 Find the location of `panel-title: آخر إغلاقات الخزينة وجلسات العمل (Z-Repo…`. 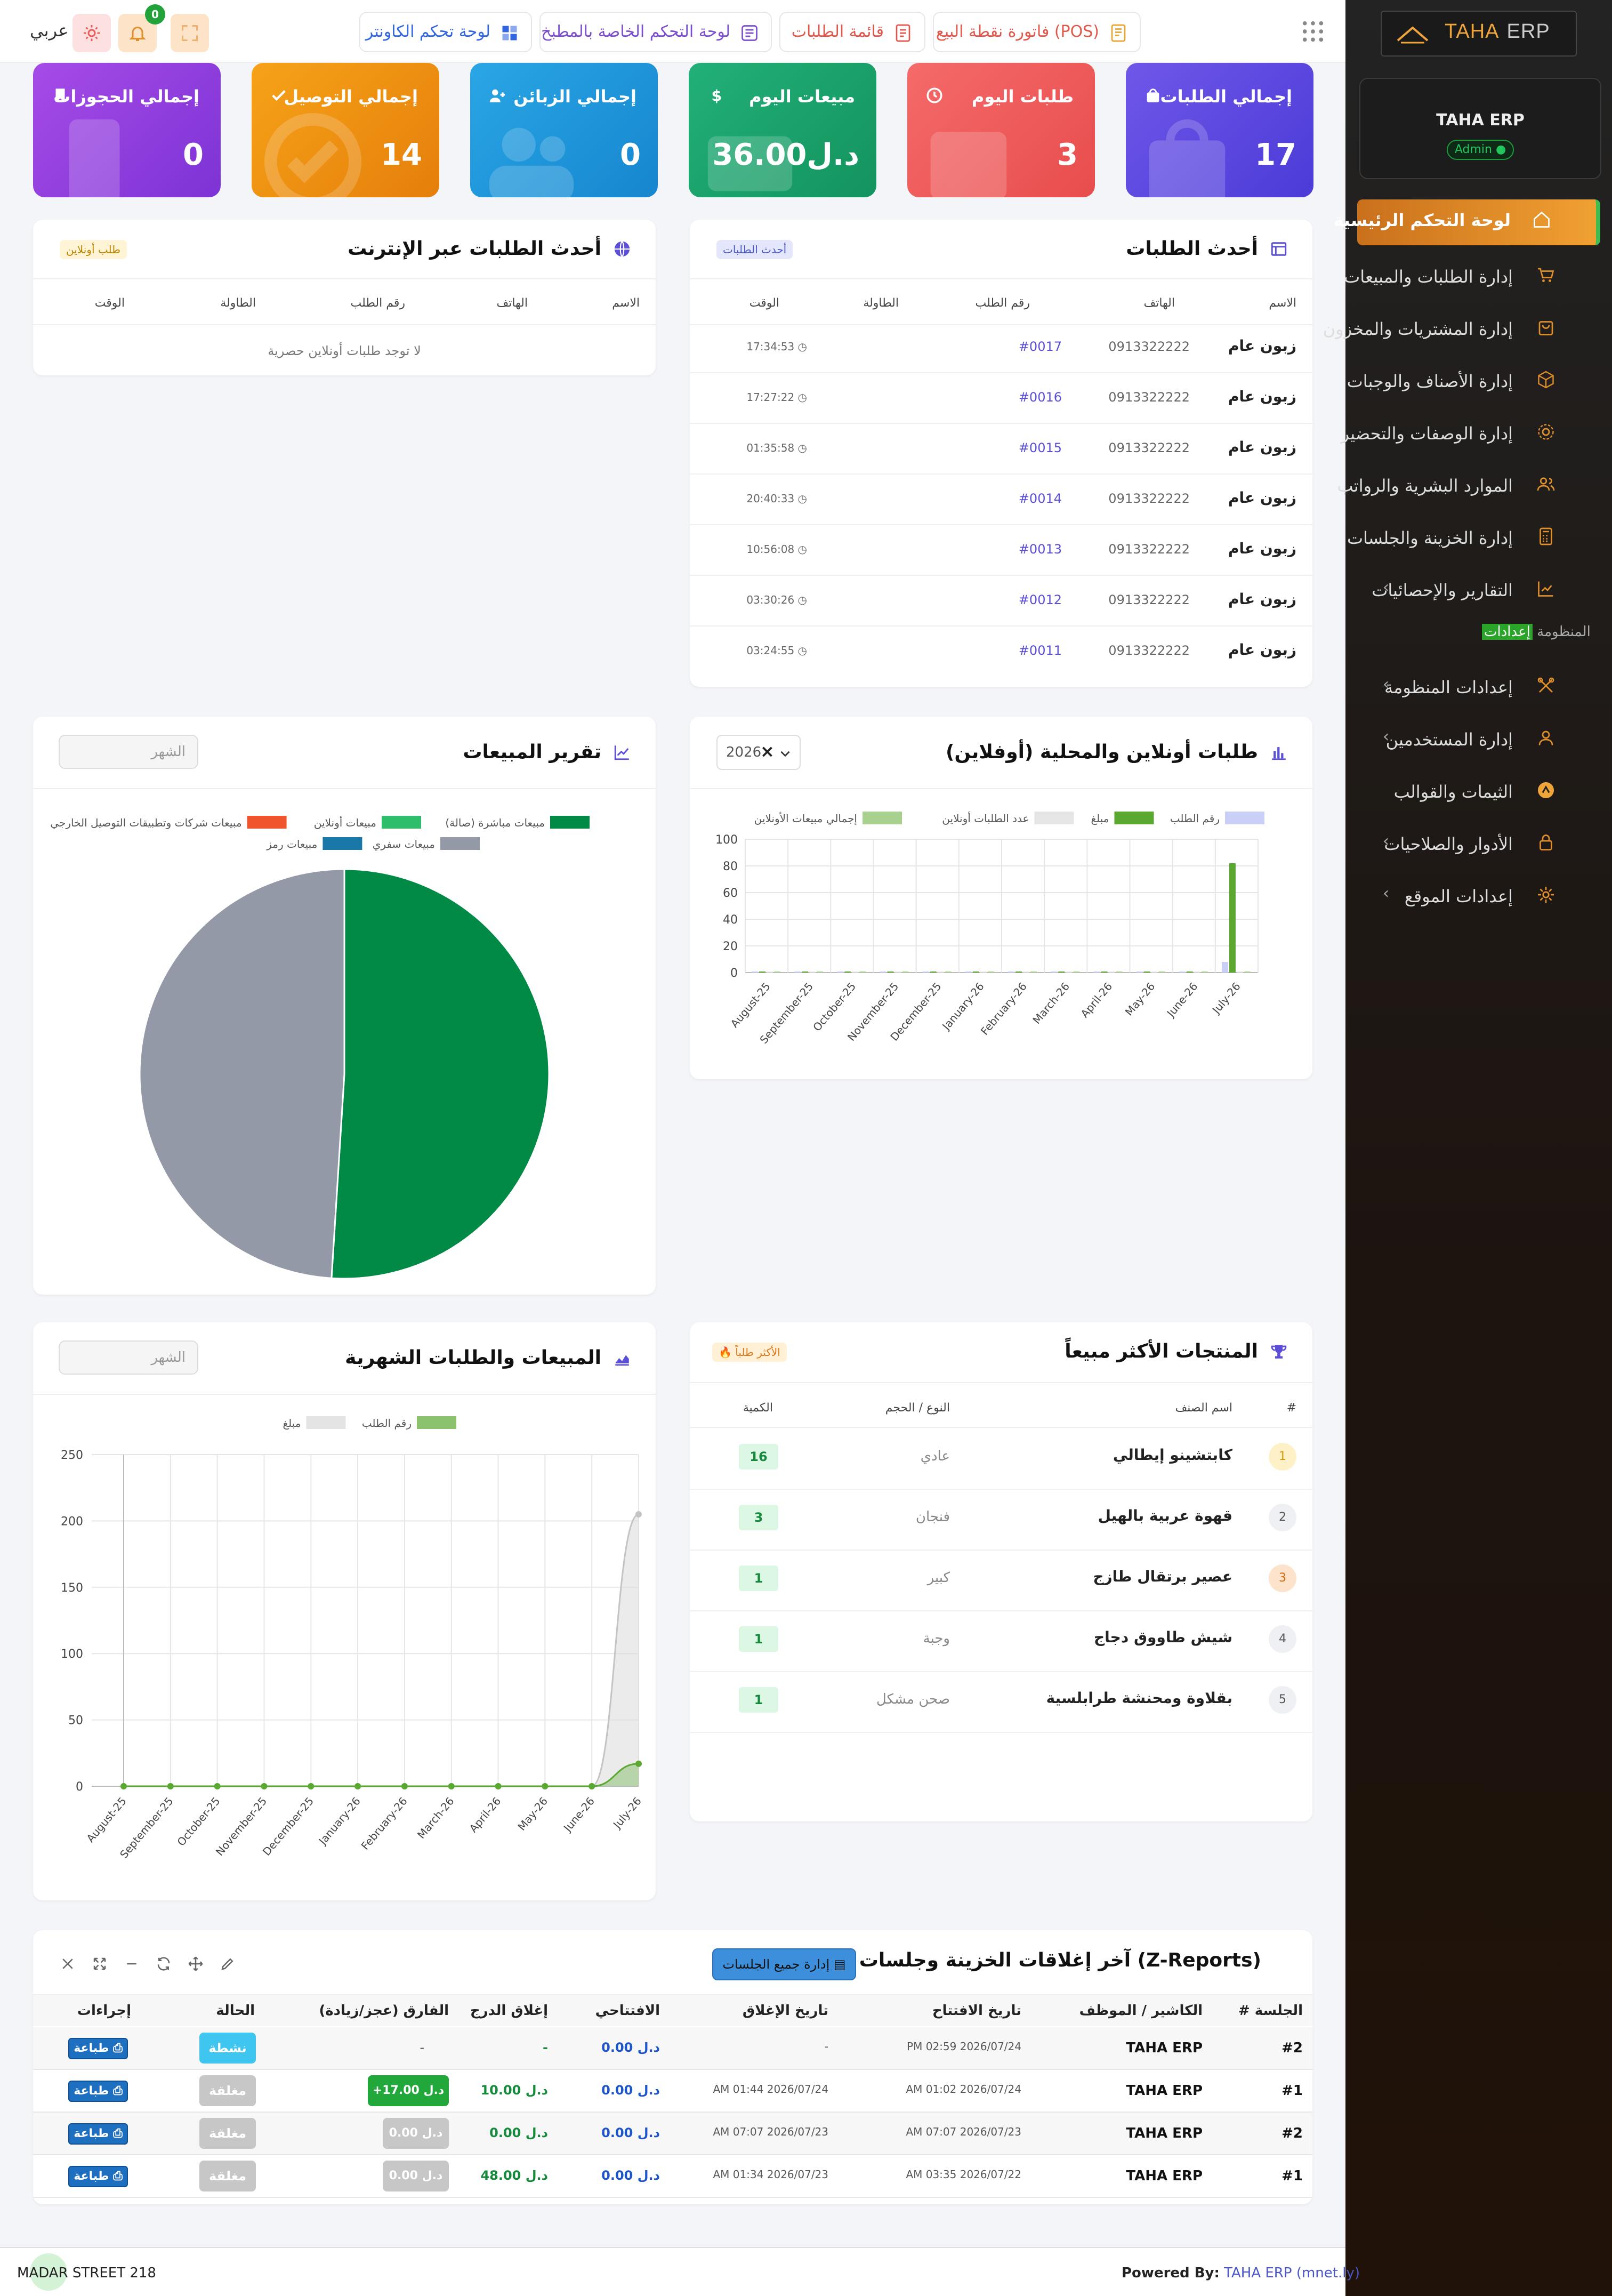

panel-title: آخر إغلاقات الخزينة وجلسات العمل (Z-Repo… is located at coordinates (1029, 1960).